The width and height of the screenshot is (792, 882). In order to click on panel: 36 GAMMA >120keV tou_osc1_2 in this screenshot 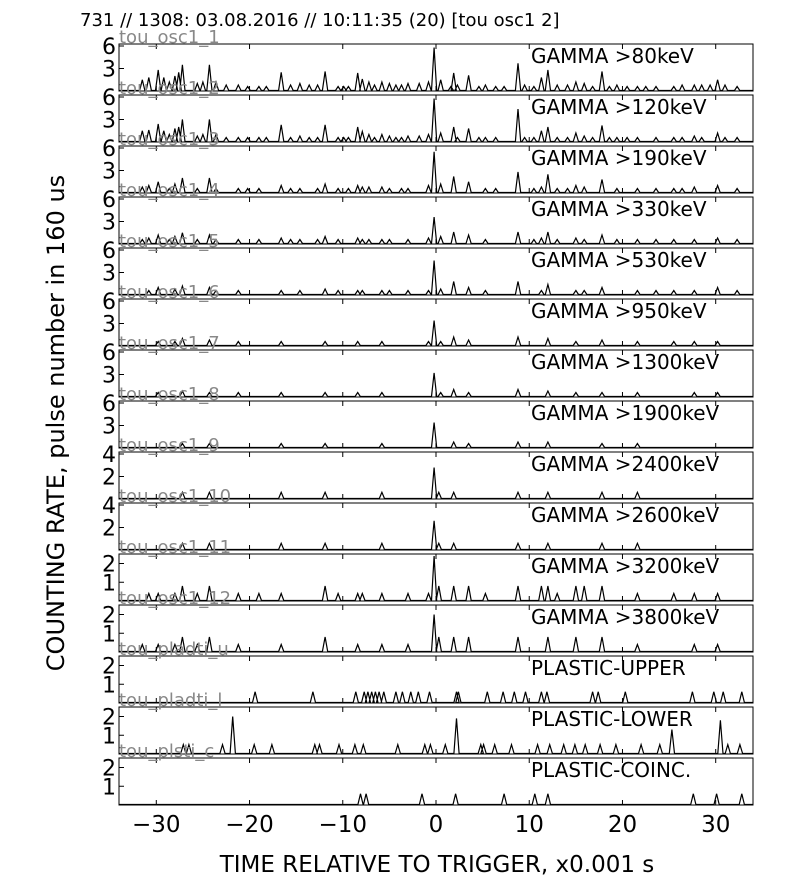, I will do `click(428, 110)`.